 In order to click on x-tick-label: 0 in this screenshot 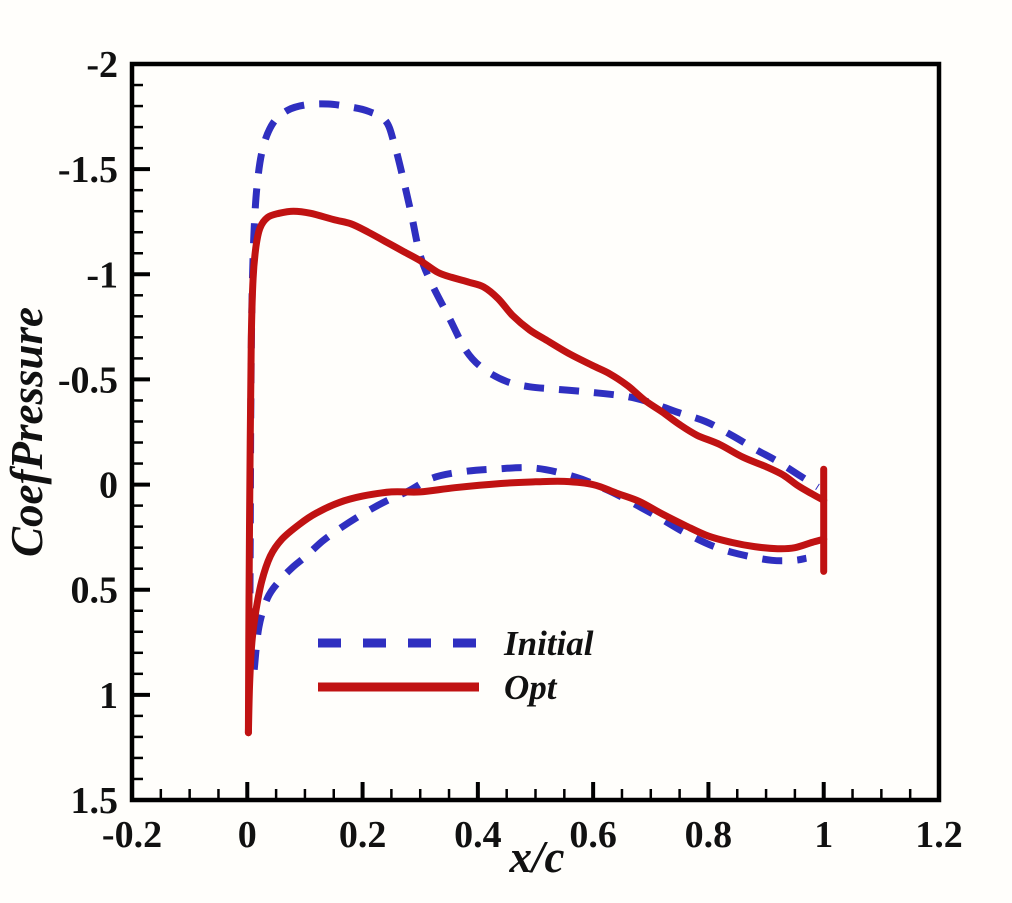, I will do `click(247, 835)`.